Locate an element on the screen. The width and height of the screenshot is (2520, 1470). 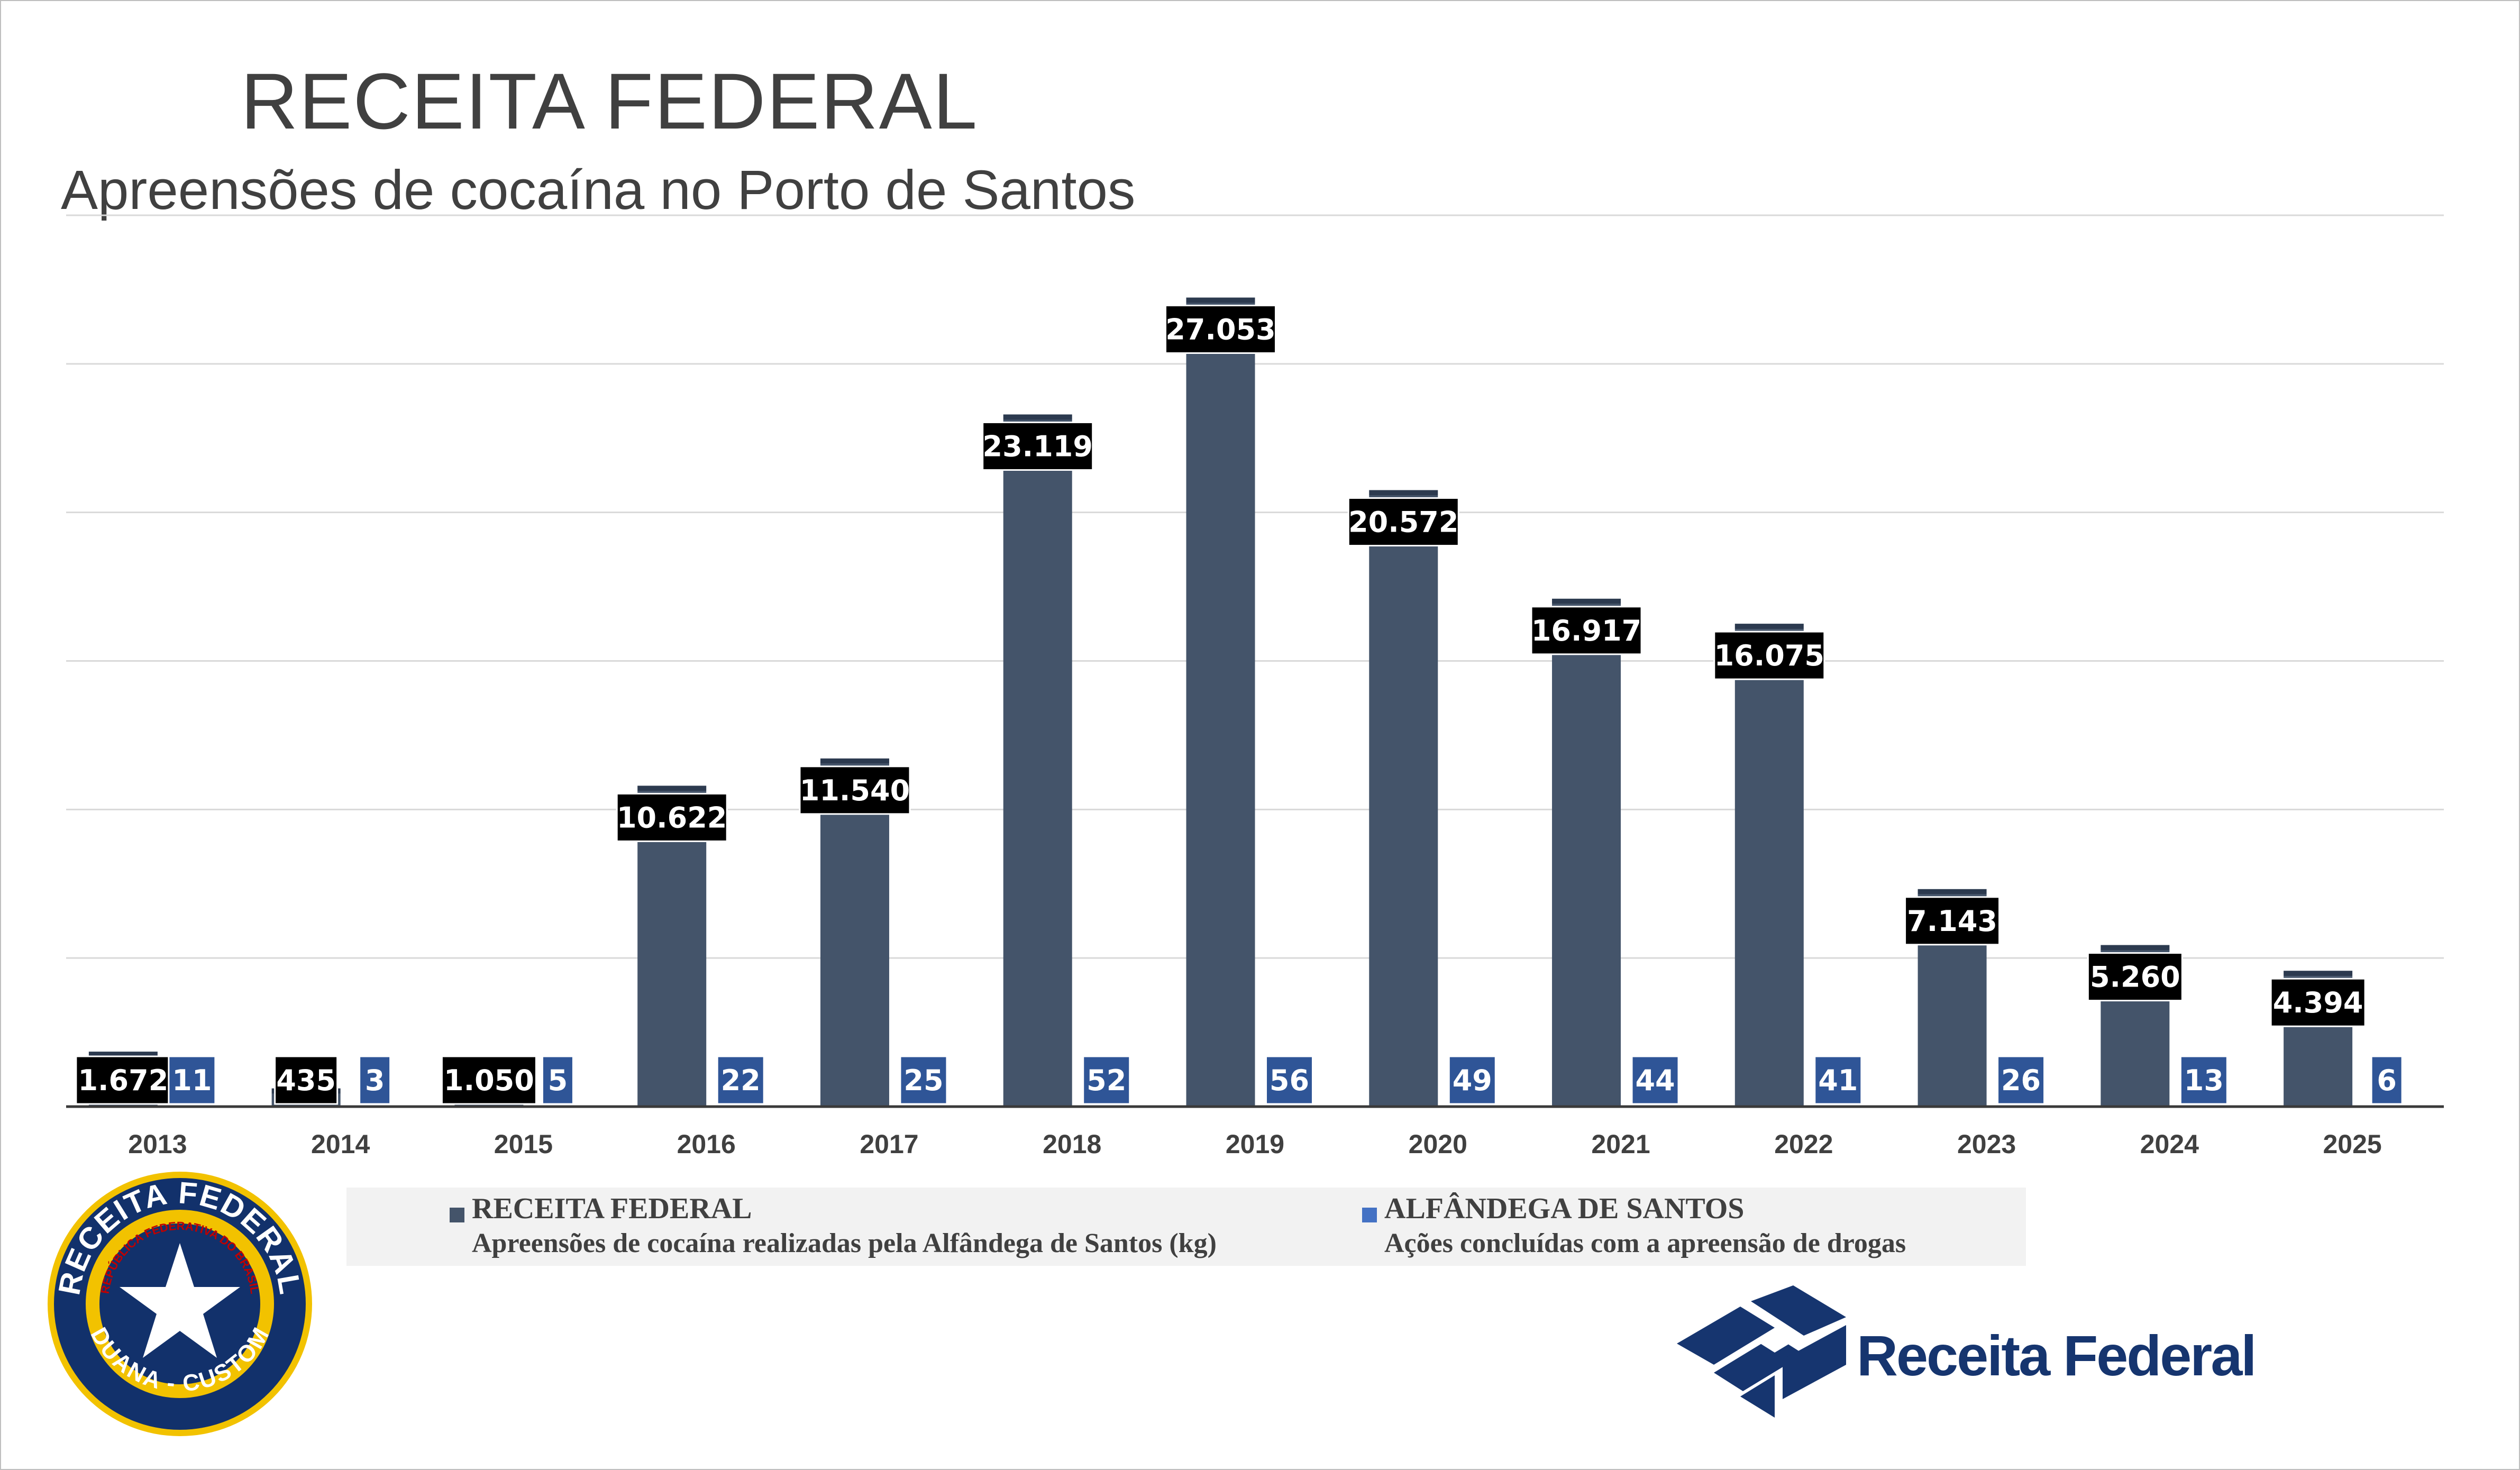
data-label-receita: 20.572 is located at coordinates (1403, 522).